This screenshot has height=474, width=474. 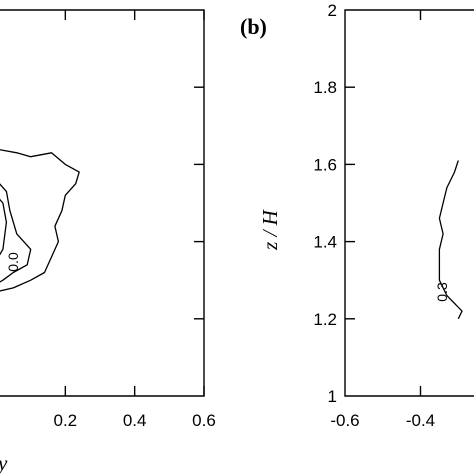 I want to click on panel-a-xlabel: y, so click(x=4, y=462).